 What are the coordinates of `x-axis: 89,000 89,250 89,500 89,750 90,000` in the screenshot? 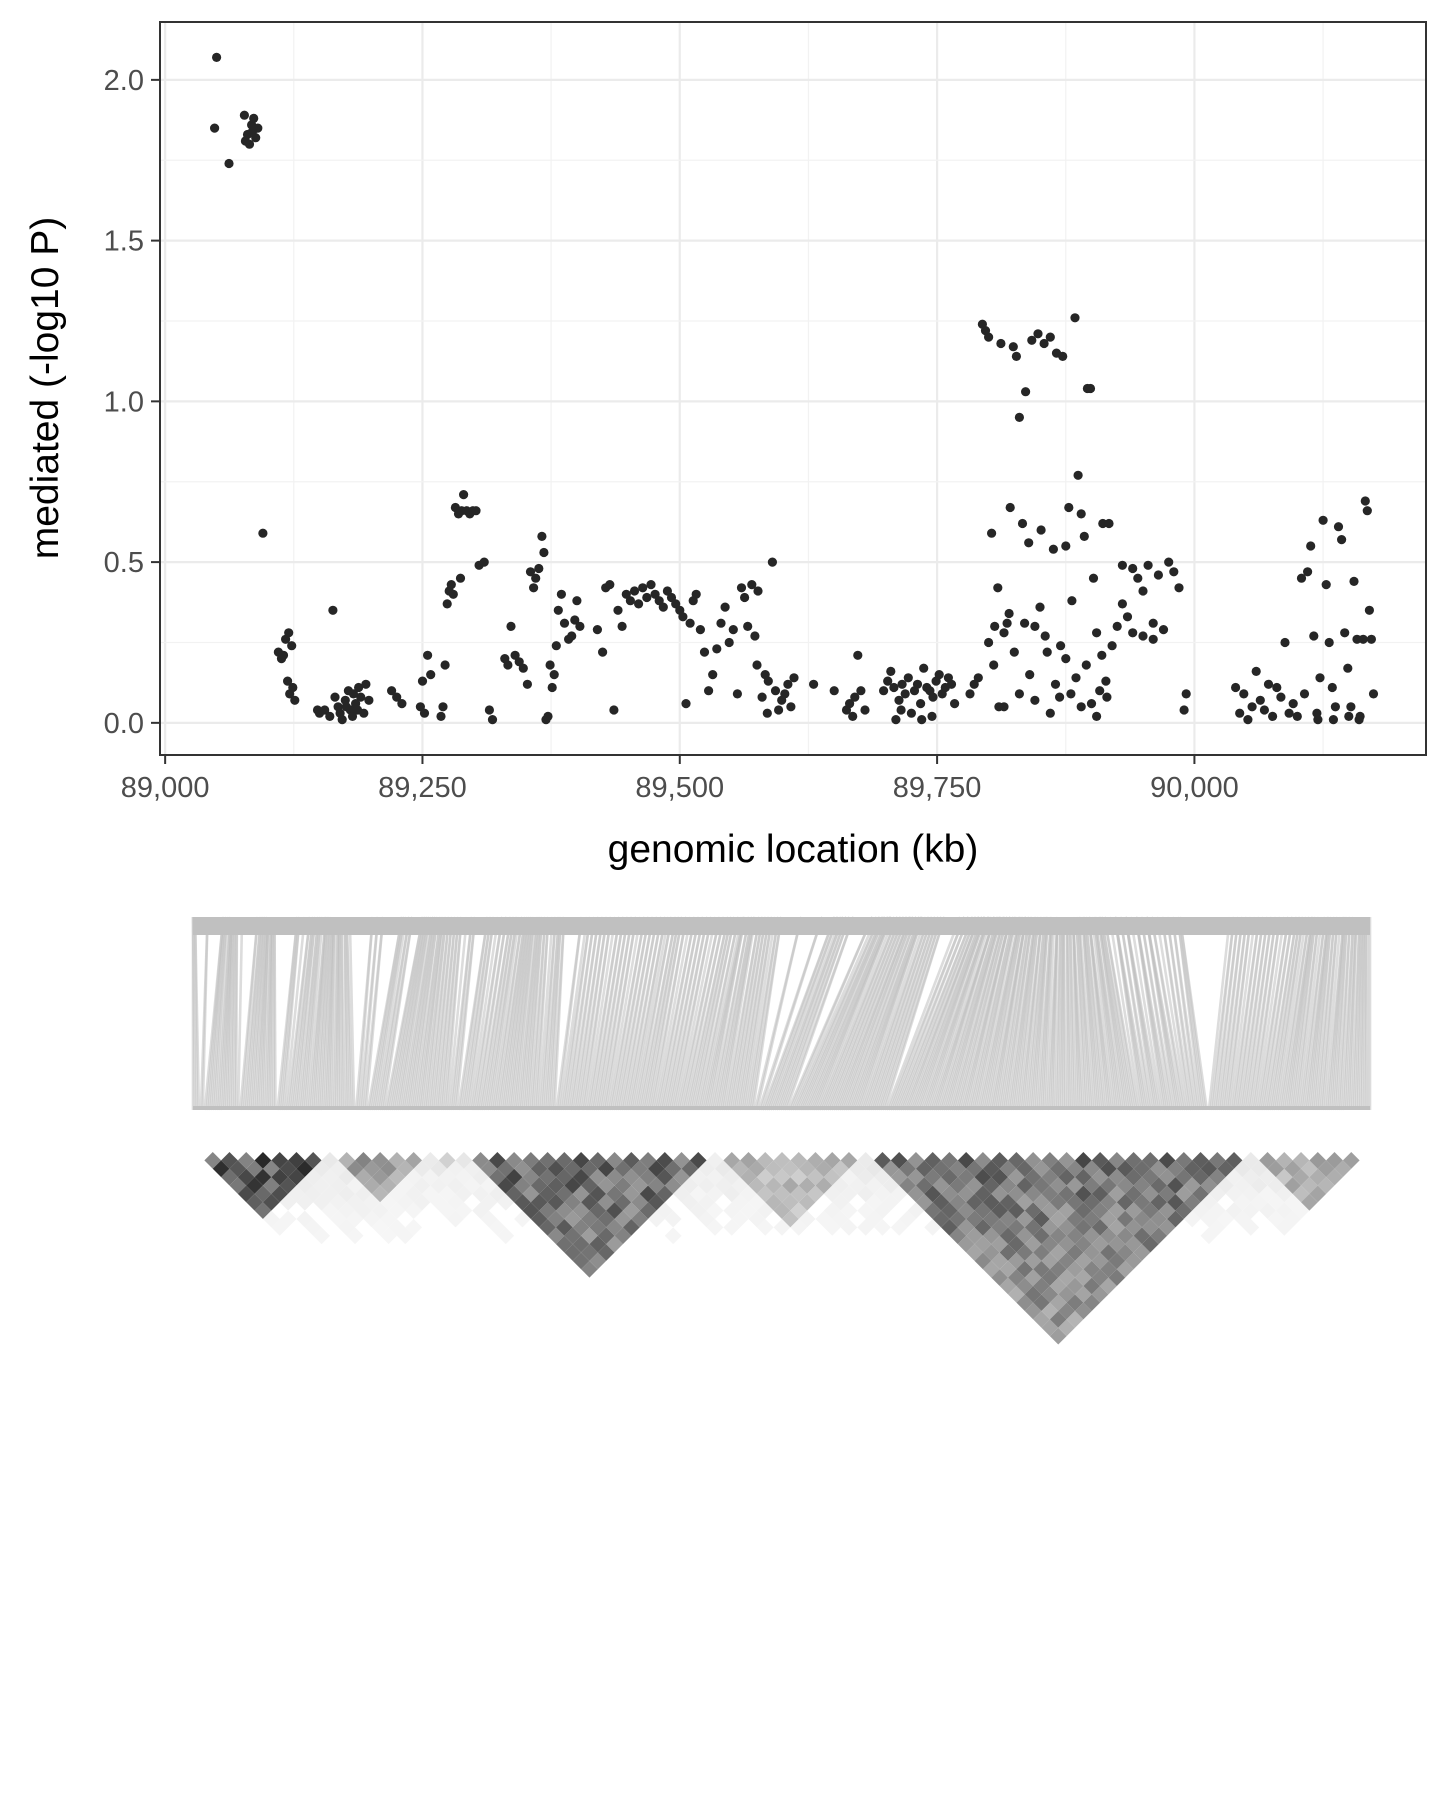 It's located at (680, 779).